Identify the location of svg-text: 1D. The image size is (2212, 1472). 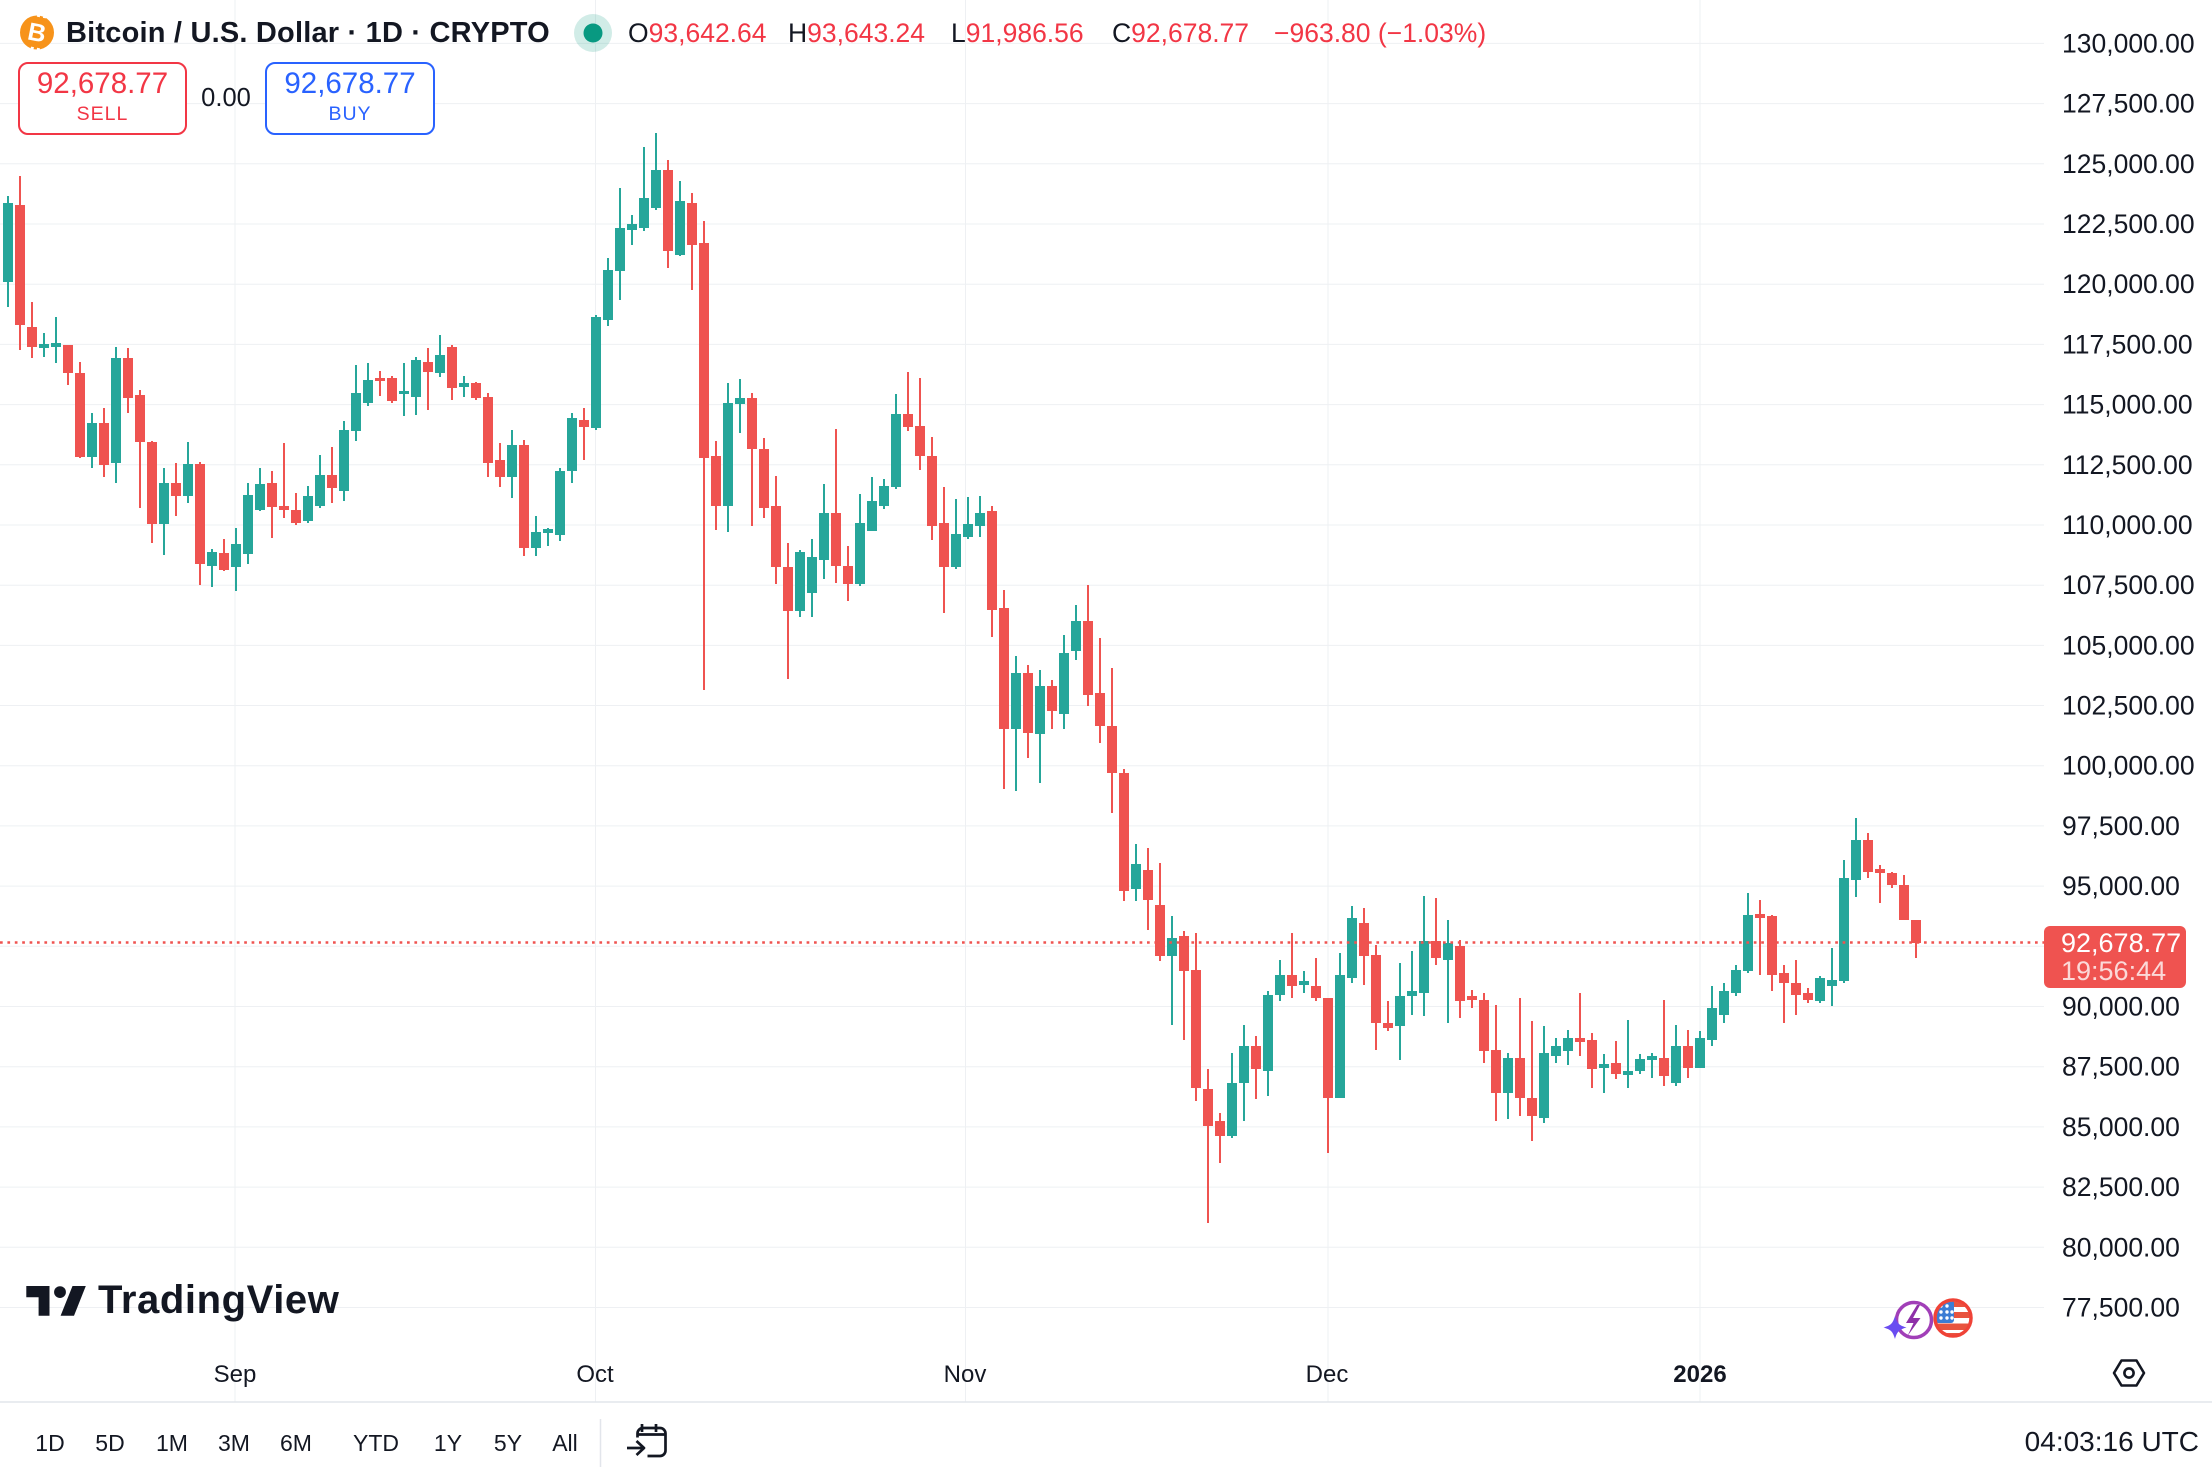
(49, 1443).